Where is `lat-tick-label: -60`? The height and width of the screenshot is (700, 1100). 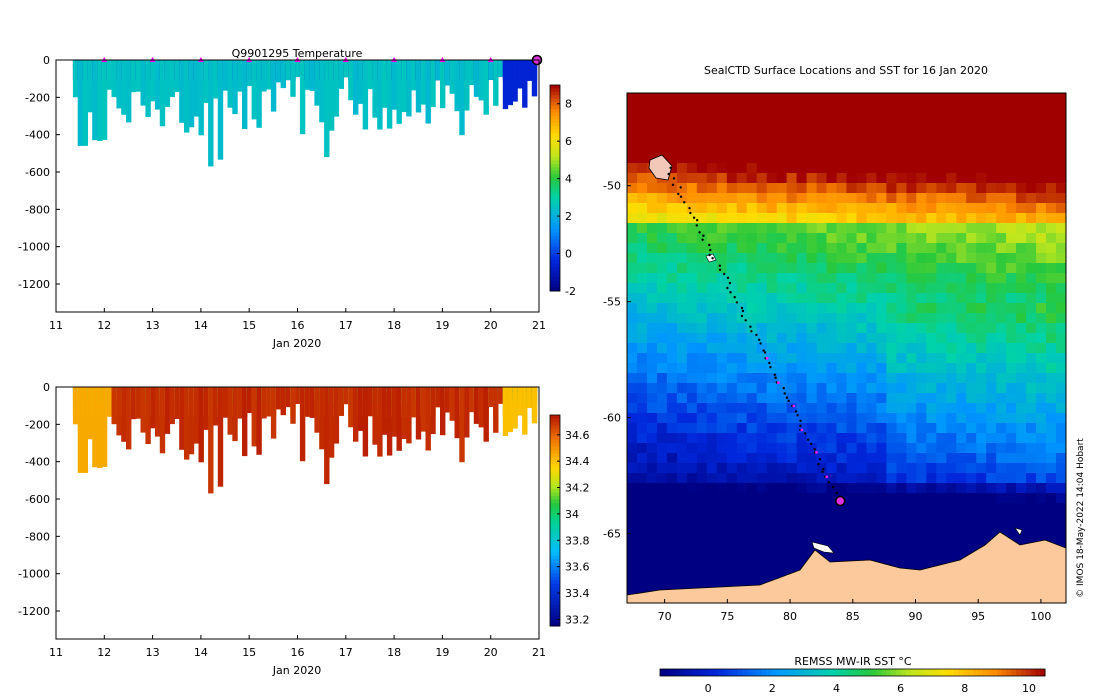 lat-tick-label: -60 is located at coordinates (612, 418).